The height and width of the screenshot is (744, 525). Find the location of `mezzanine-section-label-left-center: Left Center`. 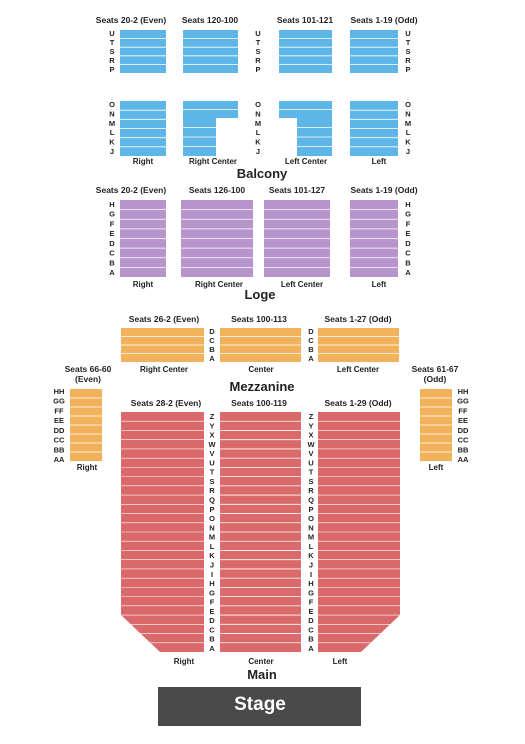

mezzanine-section-label-left-center: Left Center is located at coordinates (358, 369).